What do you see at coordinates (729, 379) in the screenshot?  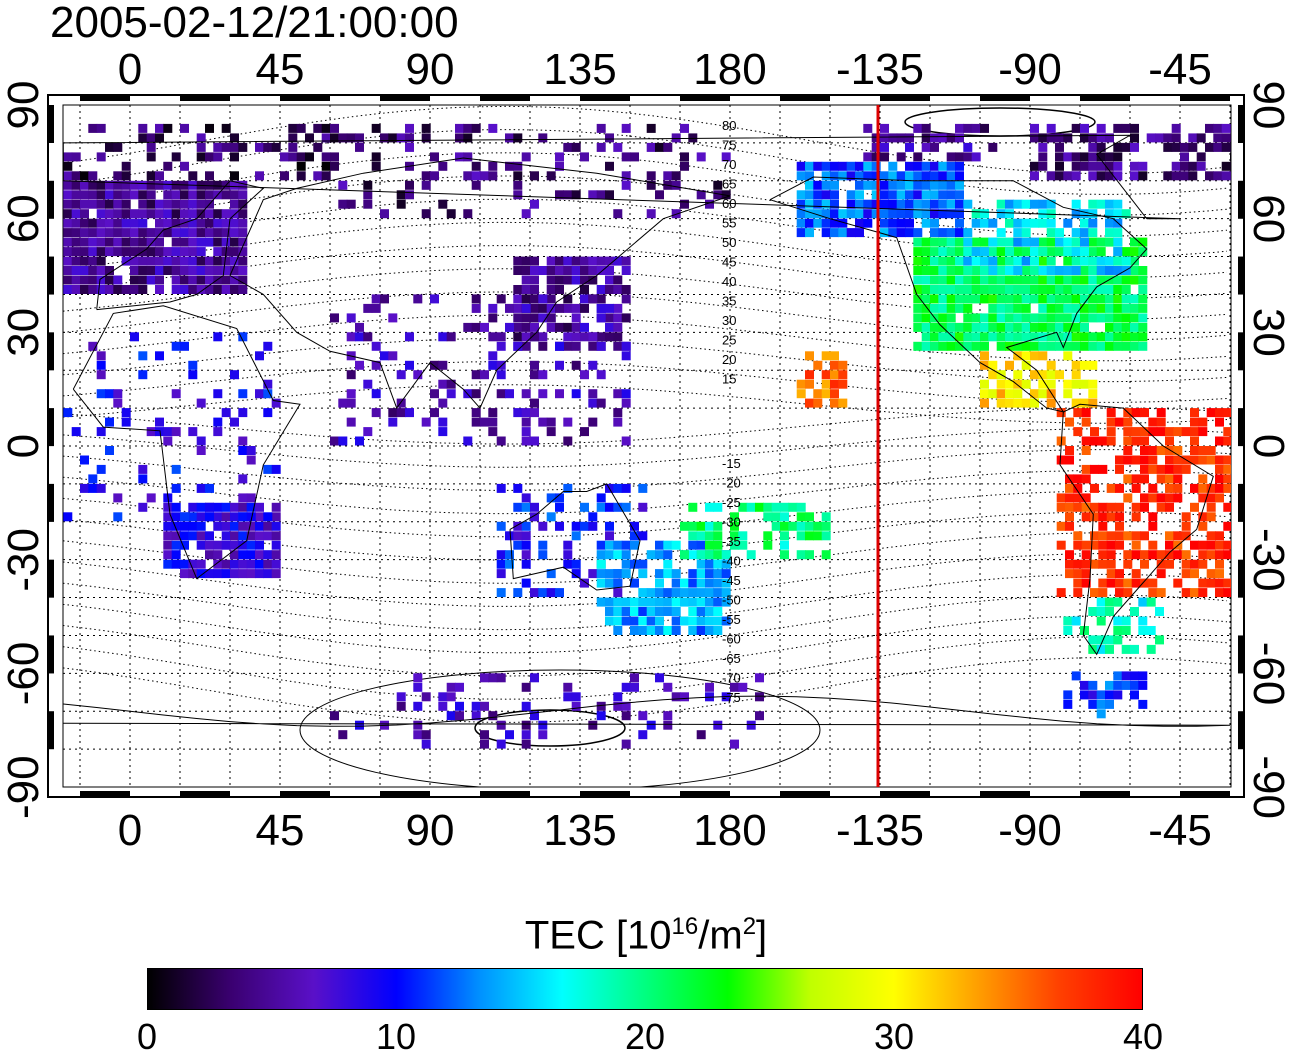 I see `mlat-label: 15` at bounding box center [729, 379].